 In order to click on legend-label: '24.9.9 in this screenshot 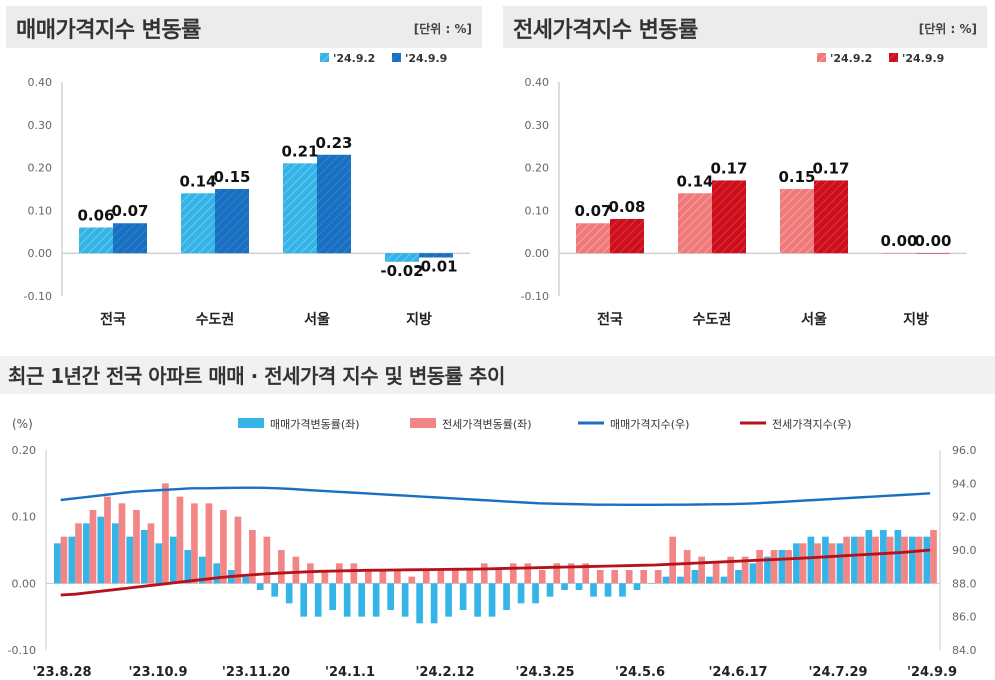, I will do `click(923, 58)`.